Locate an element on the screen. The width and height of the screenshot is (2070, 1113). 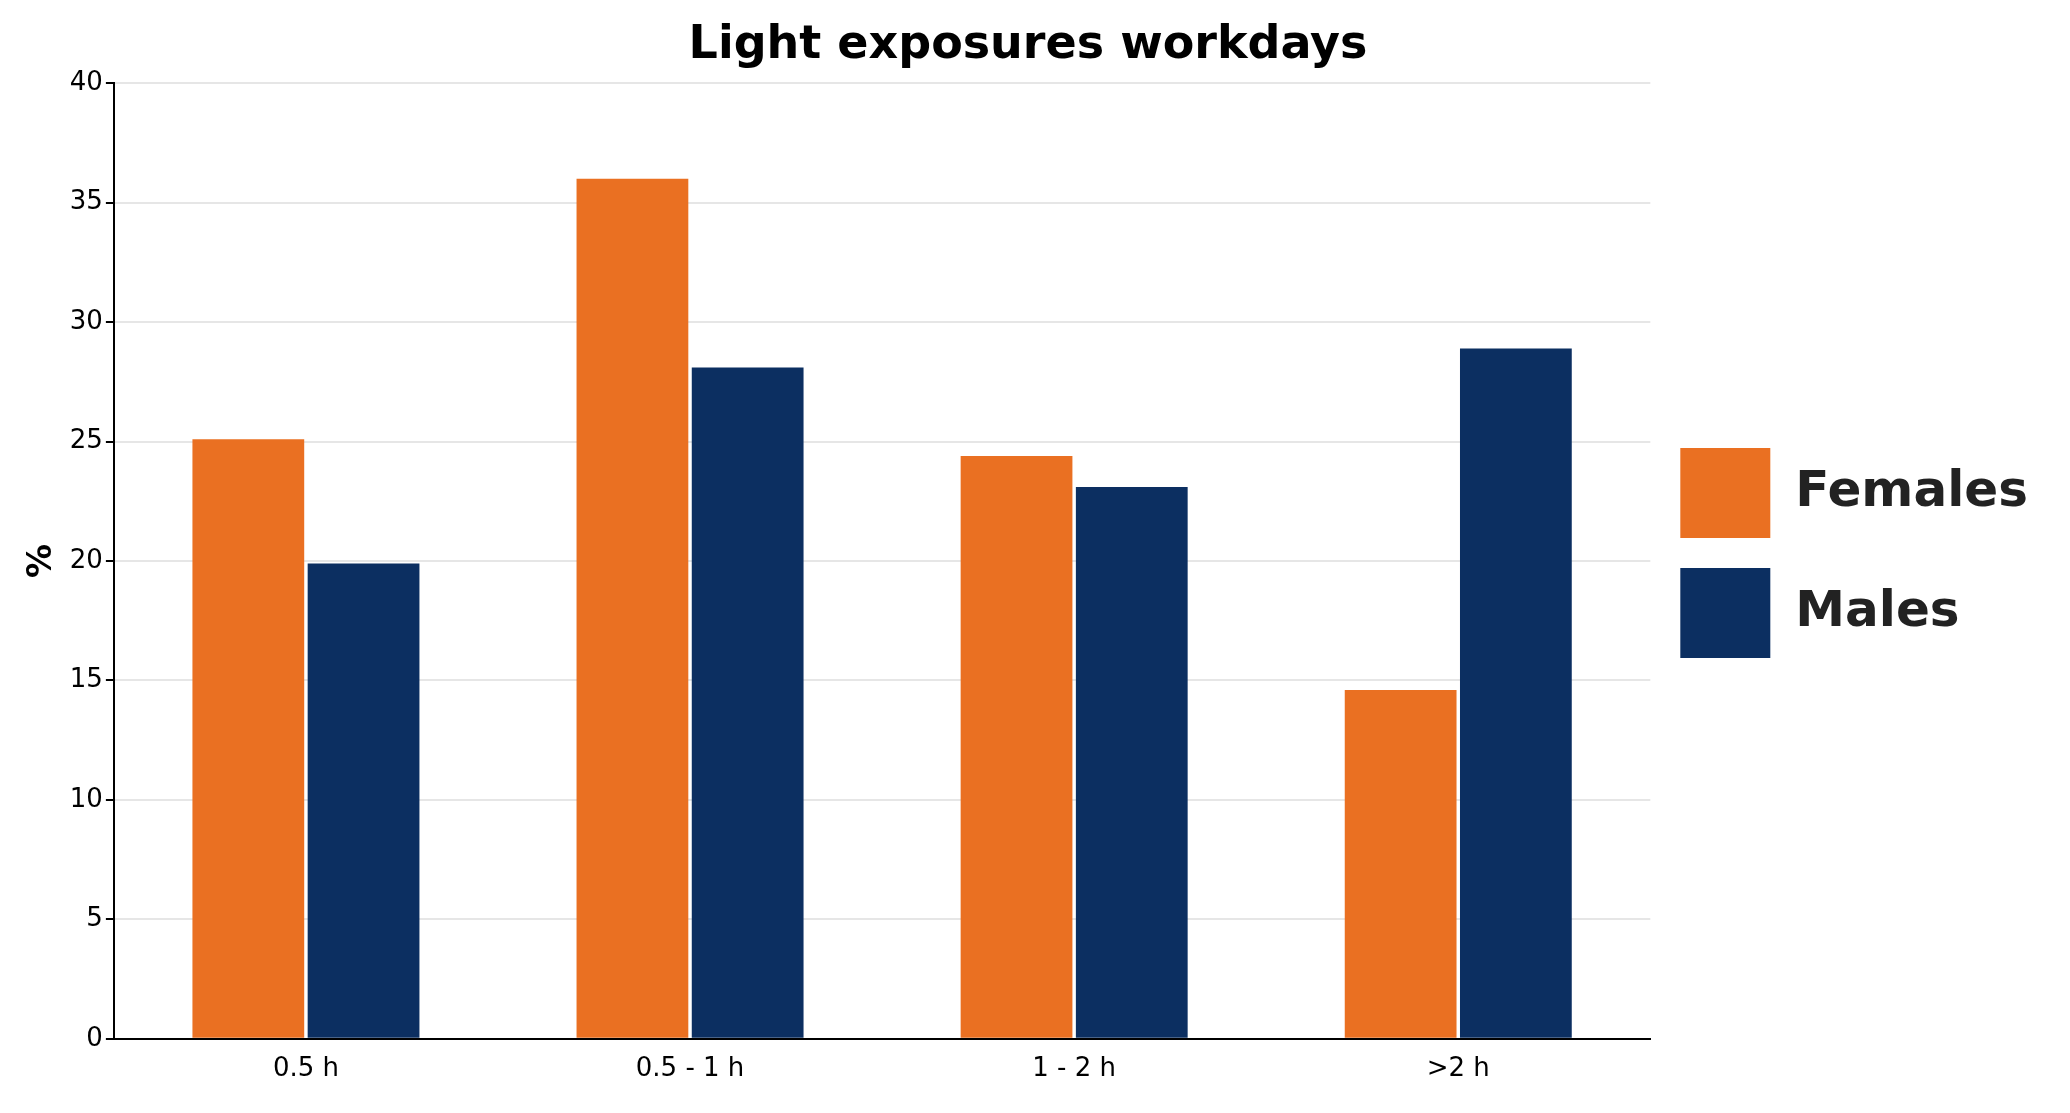
y-tick-label: 35 is located at coordinates (86, 200).